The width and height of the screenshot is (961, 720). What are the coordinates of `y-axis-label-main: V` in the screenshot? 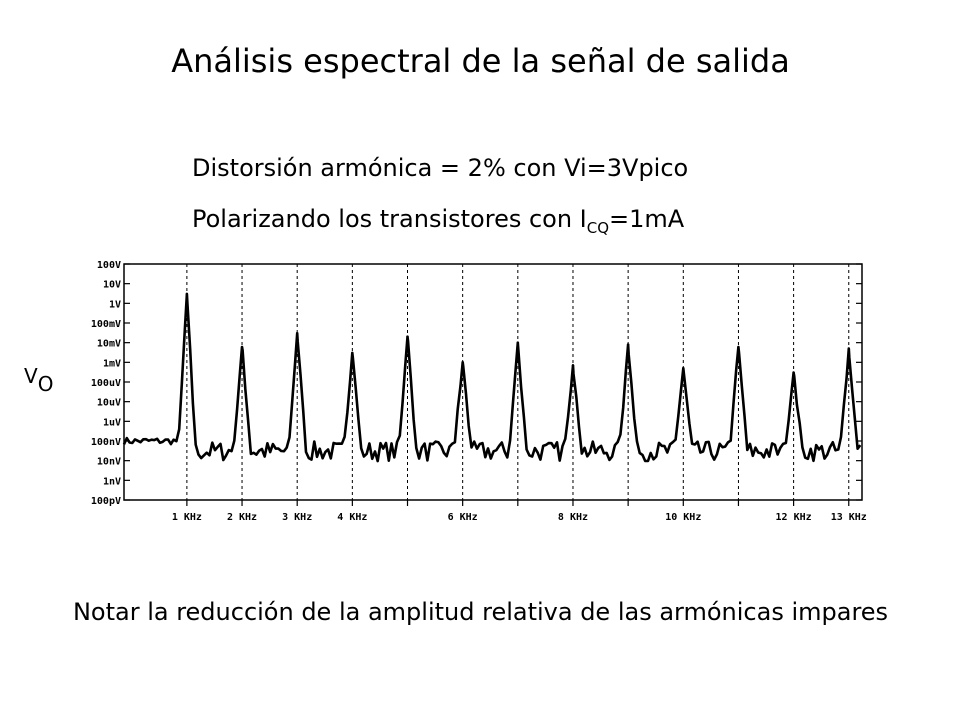 It's located at (31, 376).